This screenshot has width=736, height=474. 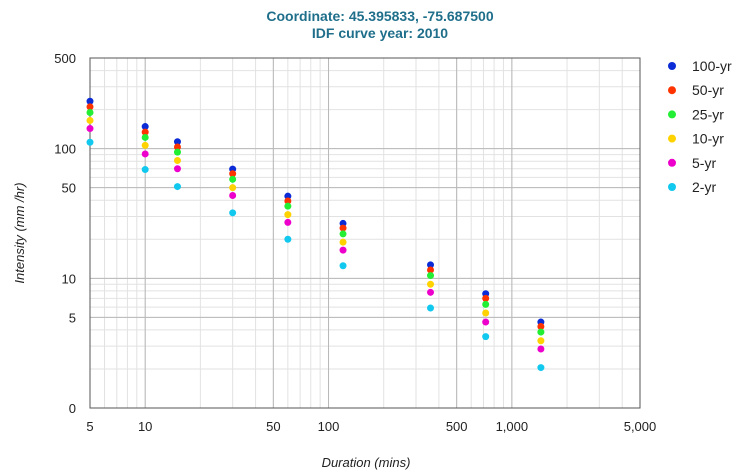 What do you see at coordinates (145, 426) in the screenshot?
I see `x-tick-label: 10` at bounding box center [145, 426].